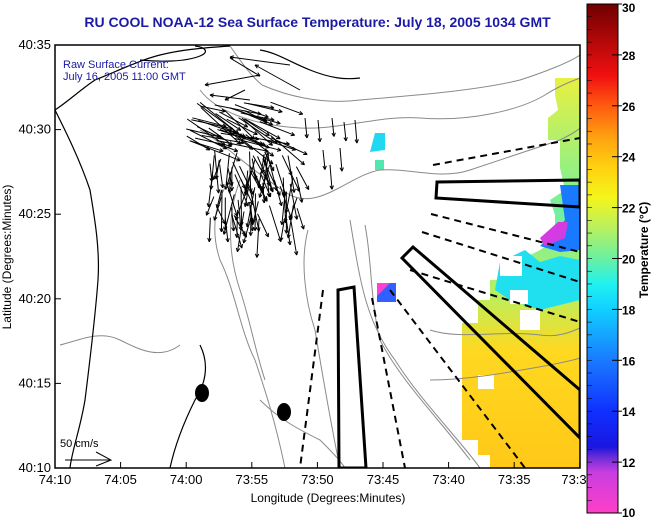 The image size is (651, 518). Describe the element at coordinates (644, 250) in the screenshot. I see `colorbar-title: Temperature (°C)` at that location.